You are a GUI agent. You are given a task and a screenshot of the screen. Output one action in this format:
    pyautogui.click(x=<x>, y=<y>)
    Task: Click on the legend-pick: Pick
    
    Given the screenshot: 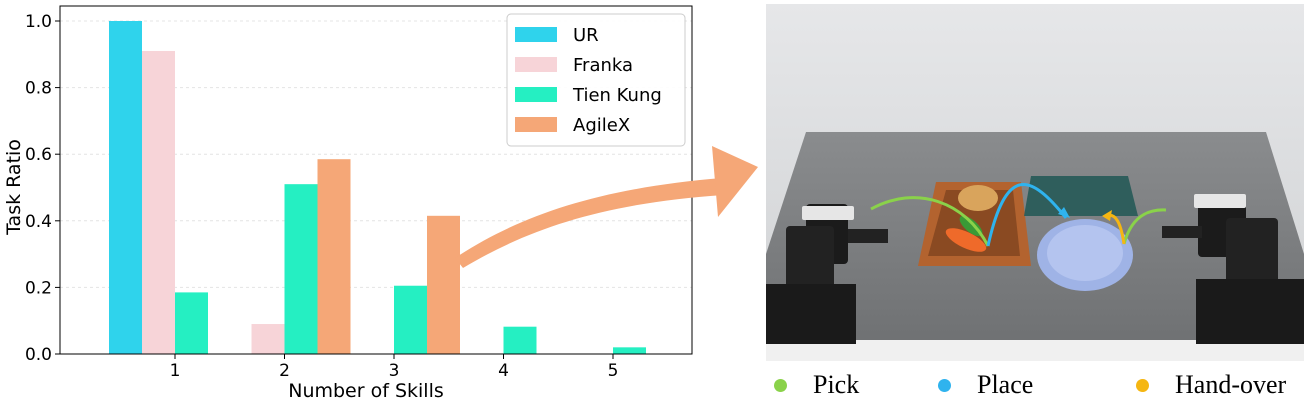 What is the action you would take?
    pyautogui.click(x=816, y=385)
    